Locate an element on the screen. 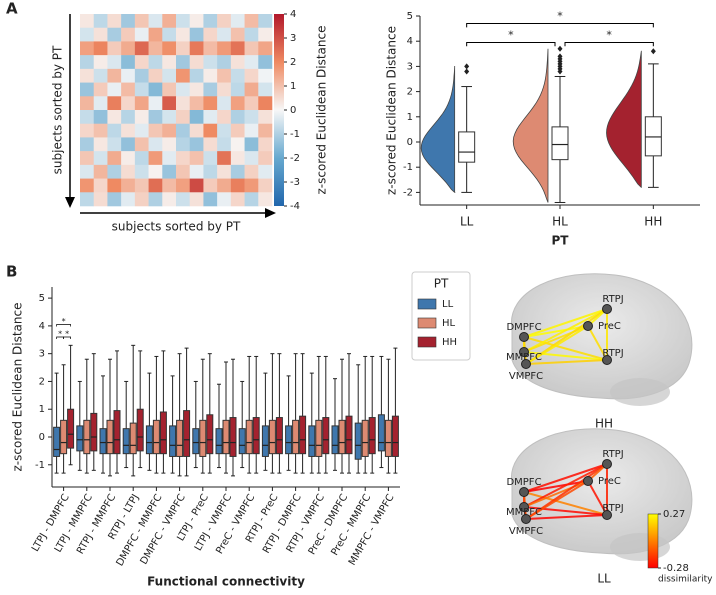  y-tick-label: 4 is located at coordinates (410, 41).